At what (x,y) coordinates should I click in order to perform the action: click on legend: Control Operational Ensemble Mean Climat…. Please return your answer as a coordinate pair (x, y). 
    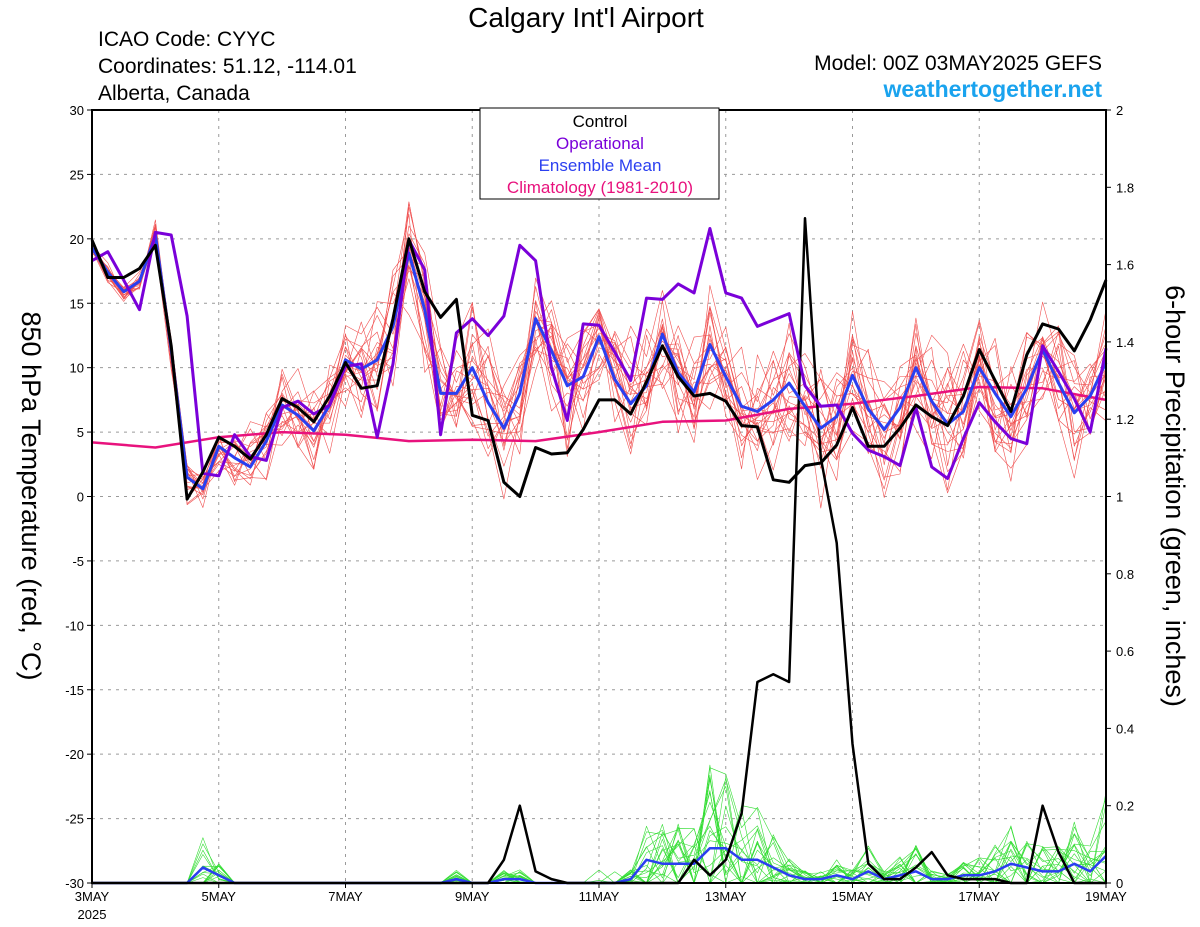
    Looking at the image, I should click on (599, 153).